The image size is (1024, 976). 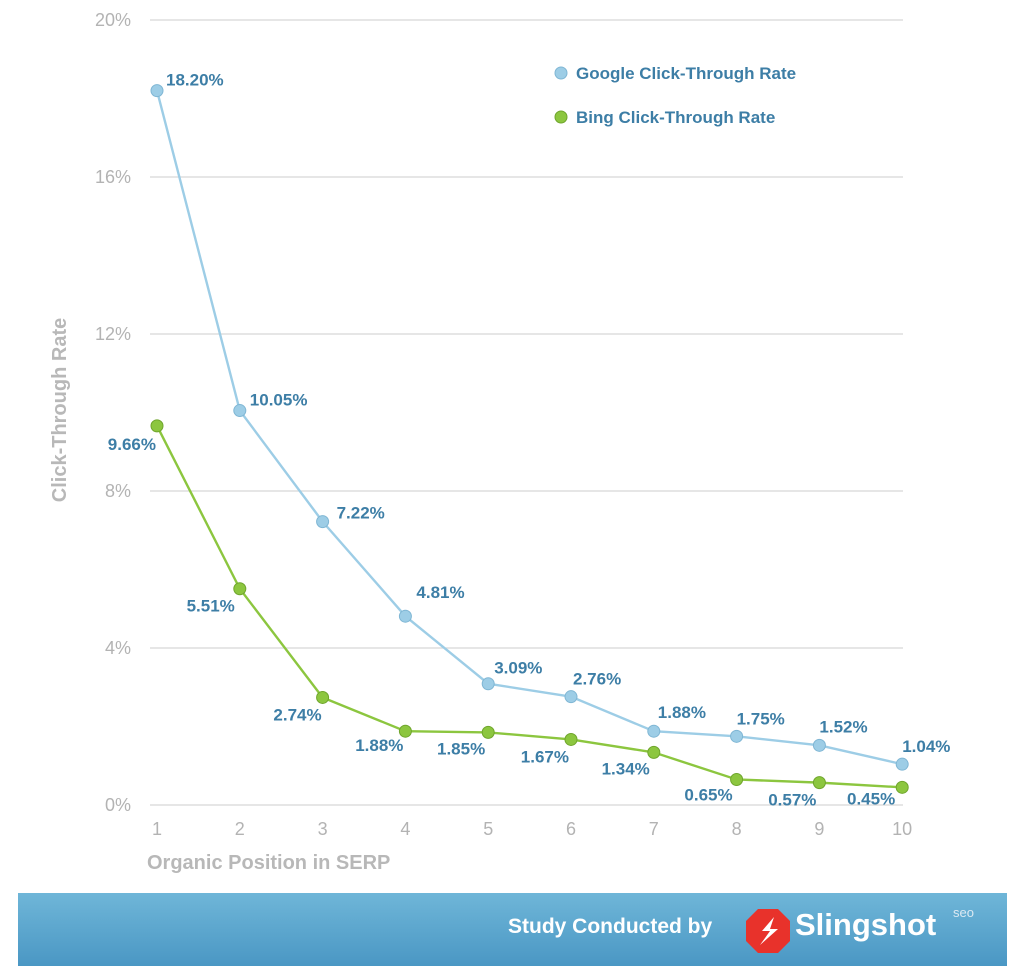 What do you see at coordinates (461, 748) in the screenshot?
I see `data-label-bing: 1.85%` at bounding box center [461, 748].